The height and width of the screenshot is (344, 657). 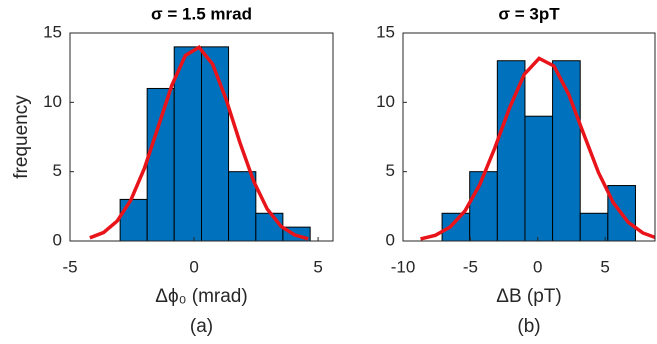 I want to click on x-axis-label: Δϕ₀ (mrad), so click(x=201, y=296).